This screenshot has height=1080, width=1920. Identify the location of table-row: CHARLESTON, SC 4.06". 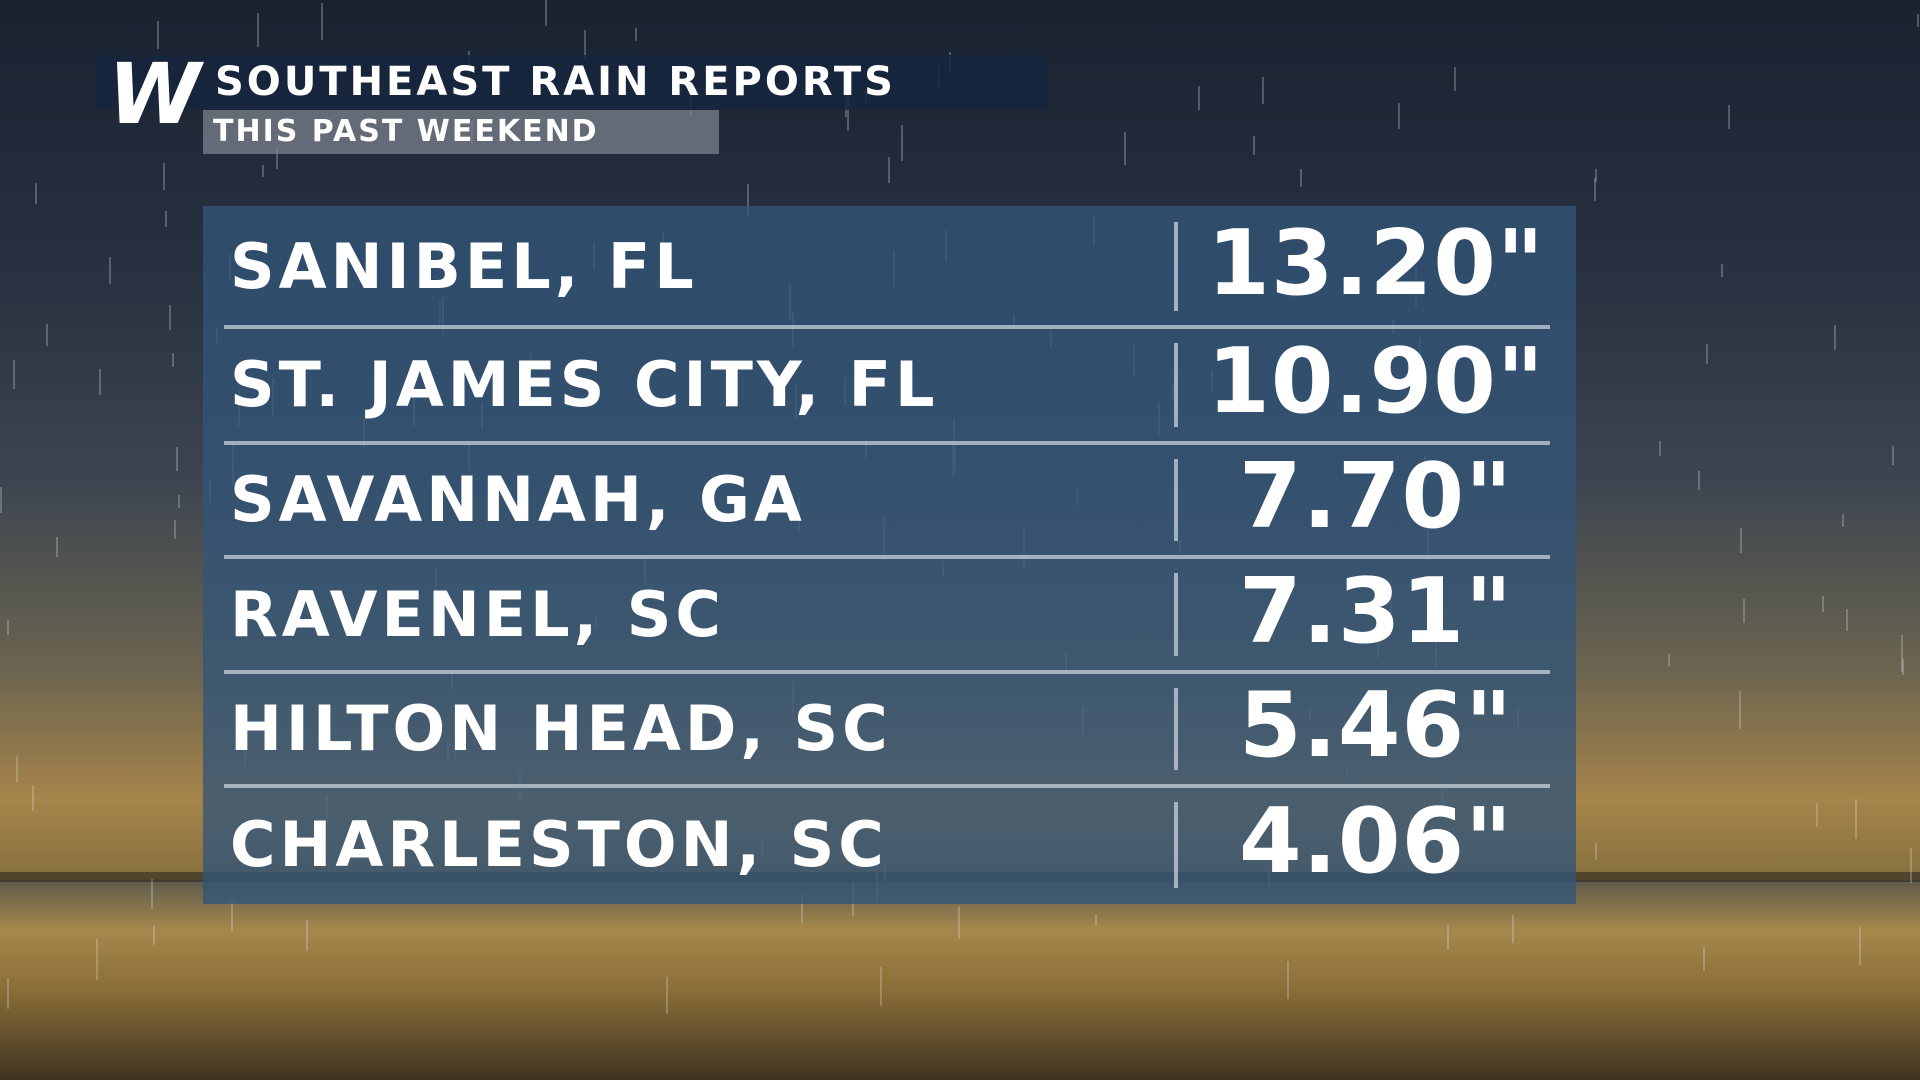
(889, 845).